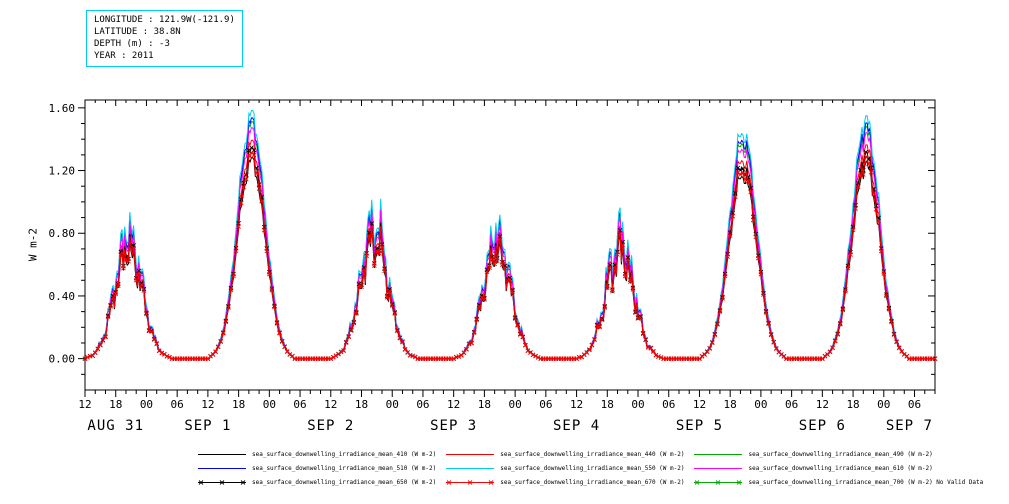  Describe the element at coordinates (164, 20) in the screenshot. I see `header-longitude: LONGITUDE : 121.9W(-121.9)` at that location.